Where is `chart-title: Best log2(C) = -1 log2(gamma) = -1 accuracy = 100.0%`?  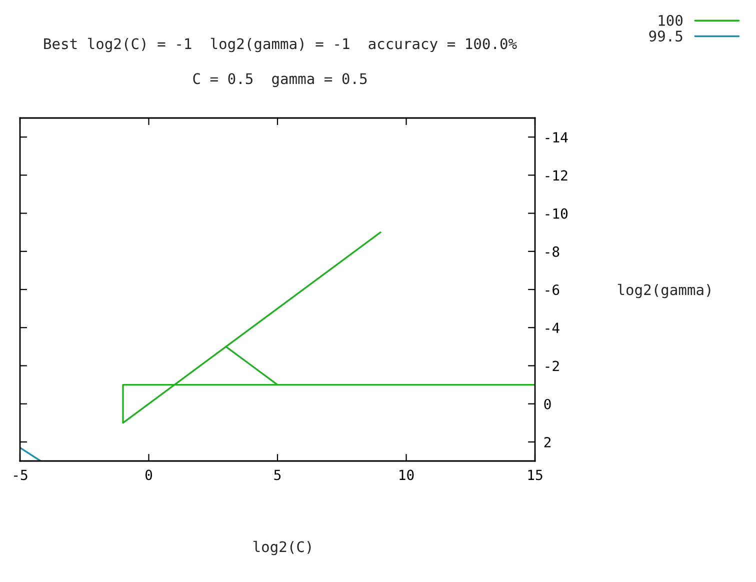
chart-title: Best log2(C) = -1 log2(gamma) = -1 accuracy = 100.0% is located at coordinates (280, 45).